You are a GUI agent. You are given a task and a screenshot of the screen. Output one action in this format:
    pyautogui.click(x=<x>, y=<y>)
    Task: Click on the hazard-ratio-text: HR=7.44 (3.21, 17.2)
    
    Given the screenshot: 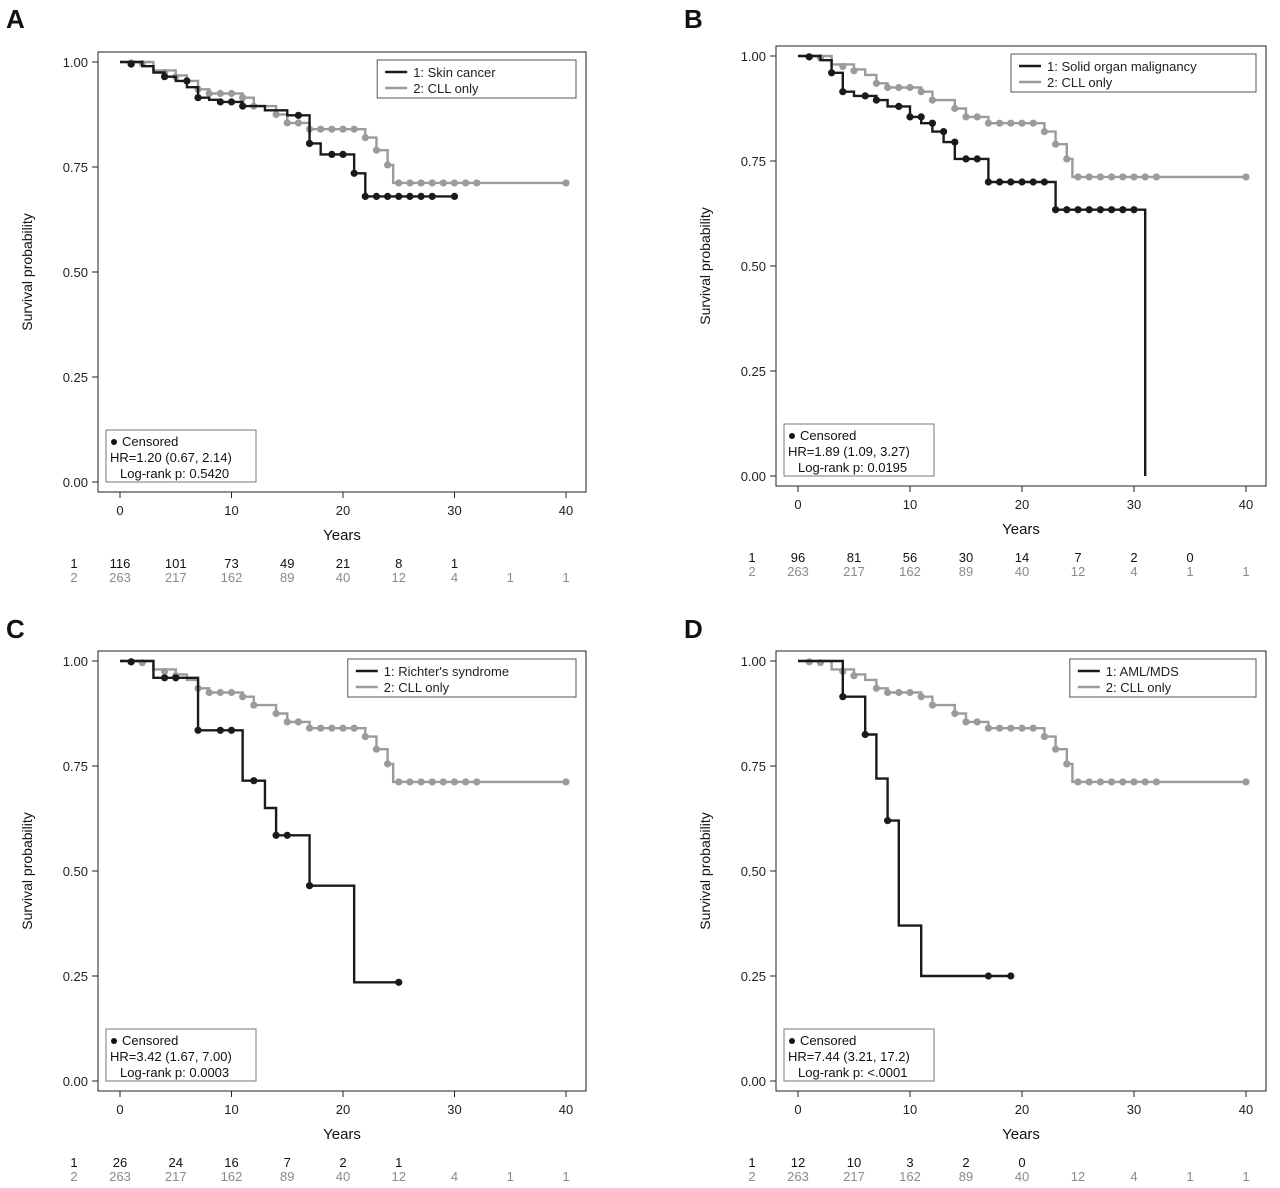 What is the action you would take?
    pyautogui.click(x=849, y=1056)
    